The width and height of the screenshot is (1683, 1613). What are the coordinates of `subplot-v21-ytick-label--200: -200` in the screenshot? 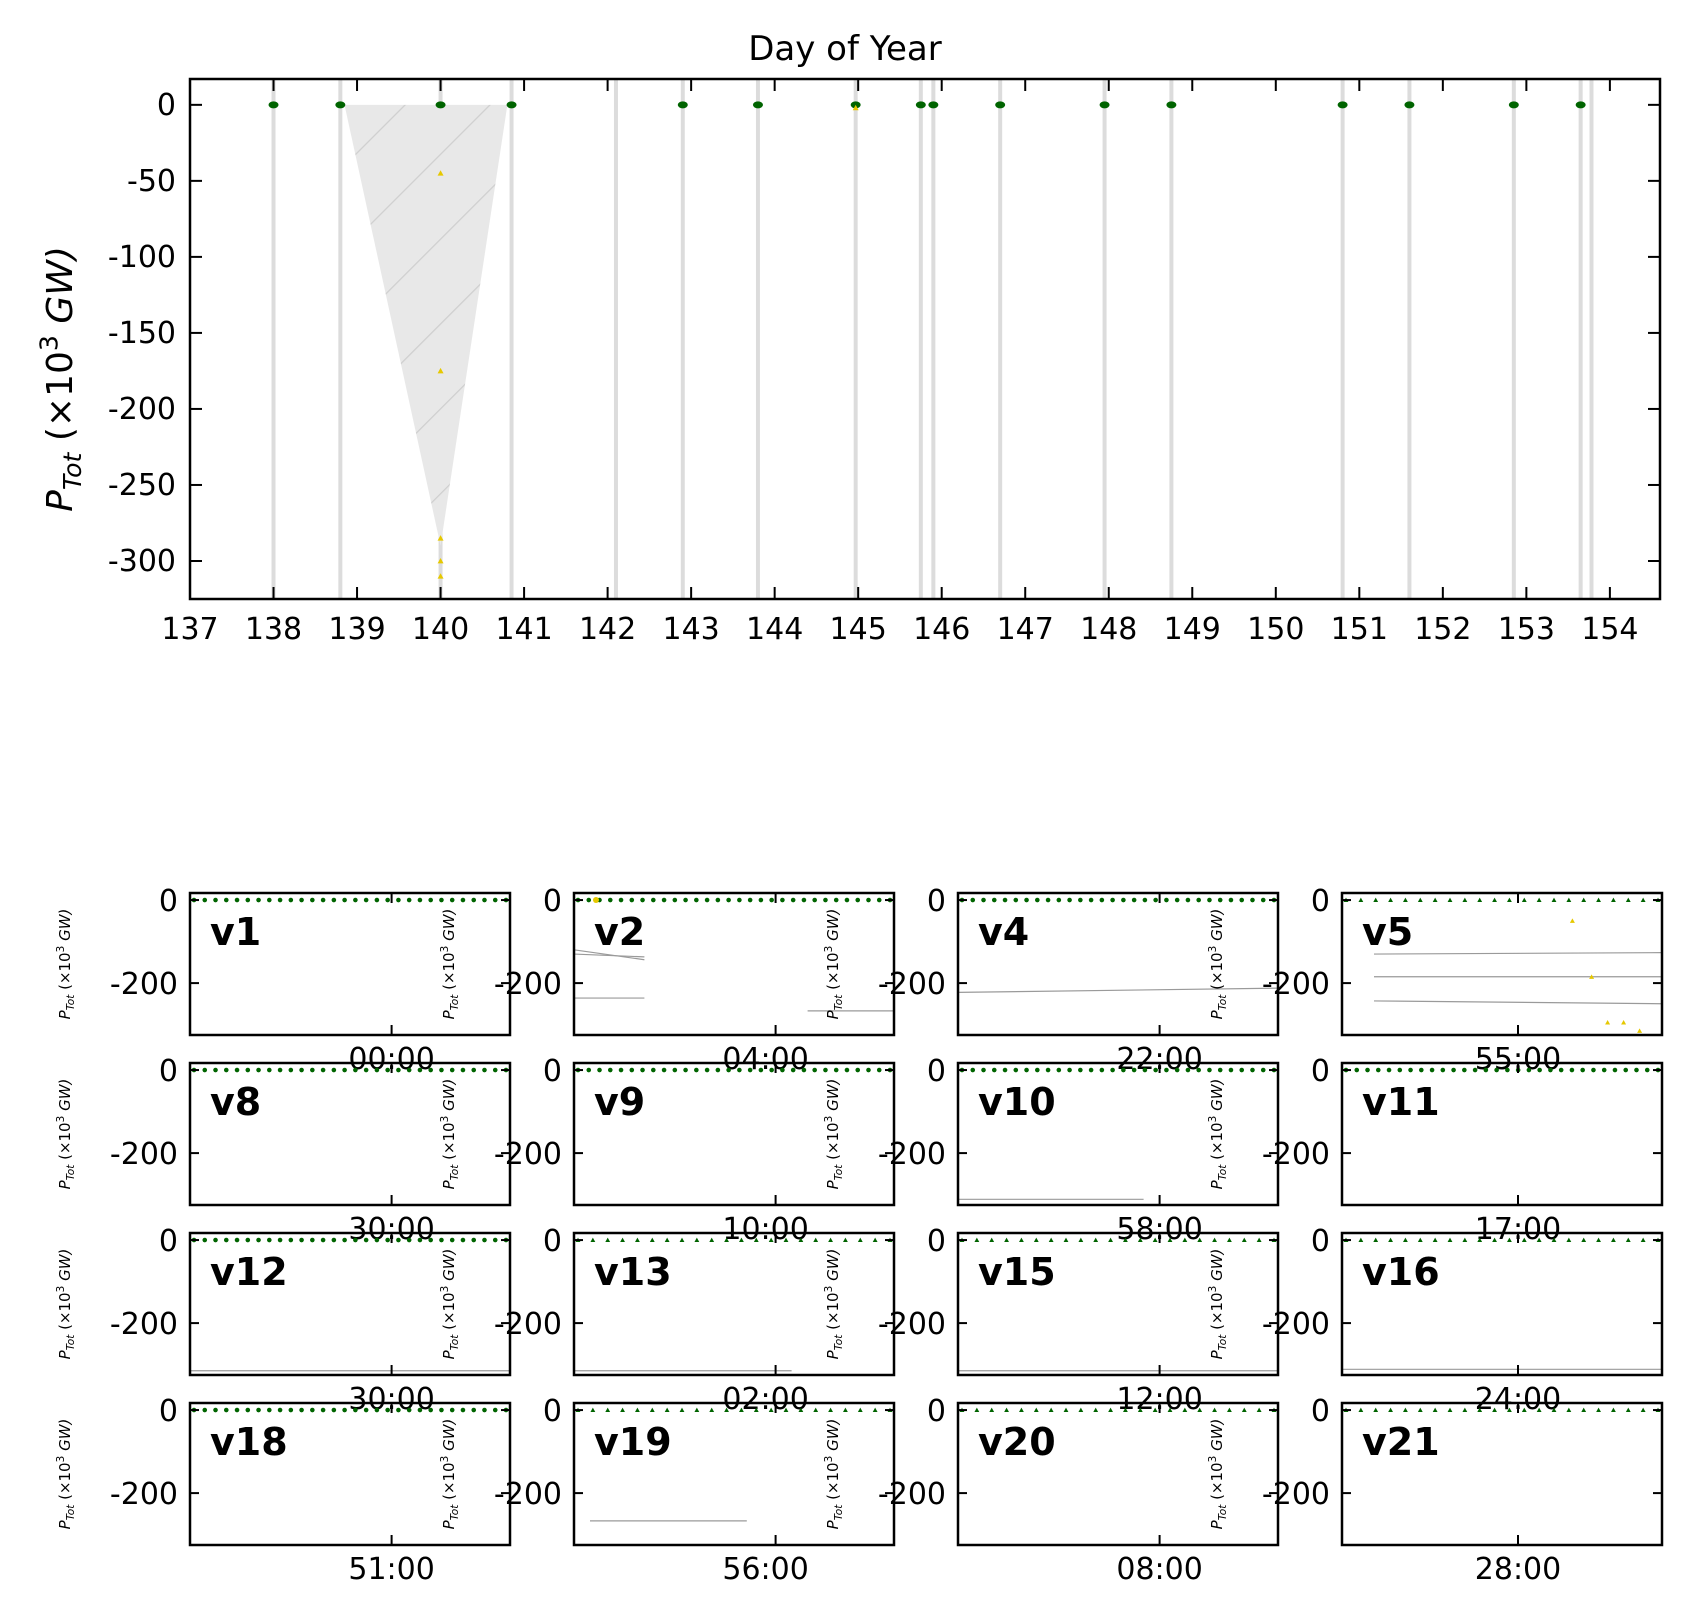 It's located at (1296, 1494).